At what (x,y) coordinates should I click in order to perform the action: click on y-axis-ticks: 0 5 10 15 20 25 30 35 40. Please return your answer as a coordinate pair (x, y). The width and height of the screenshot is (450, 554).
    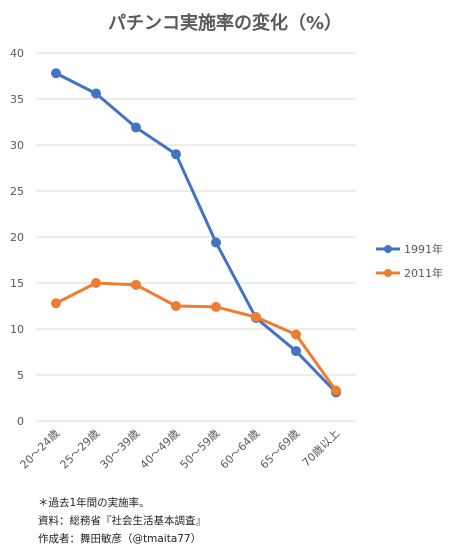
    Looking at the image, I should click on (17, 237).